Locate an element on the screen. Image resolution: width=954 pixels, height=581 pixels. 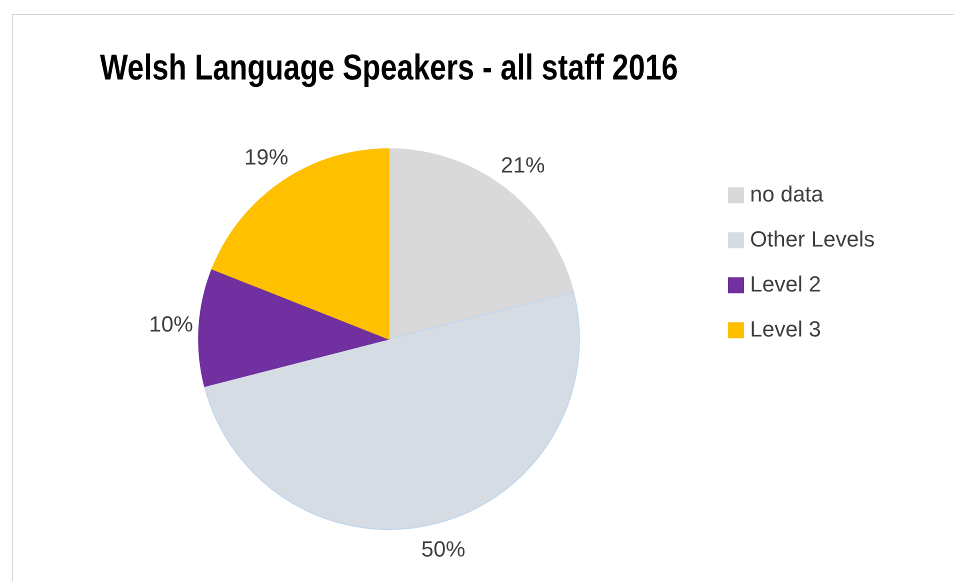
data-label: 19% is located at coordinates (266, 157).